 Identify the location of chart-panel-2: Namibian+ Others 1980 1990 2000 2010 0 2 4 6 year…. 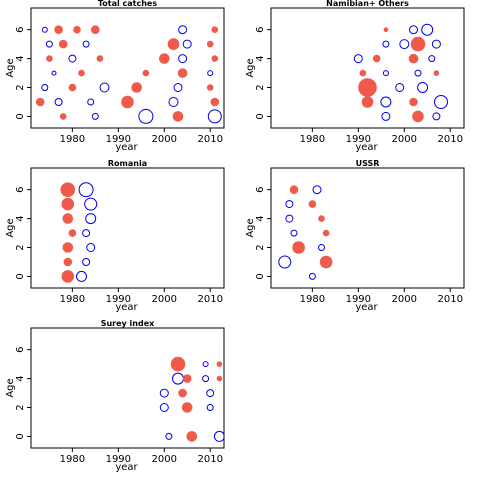
(355, 76).